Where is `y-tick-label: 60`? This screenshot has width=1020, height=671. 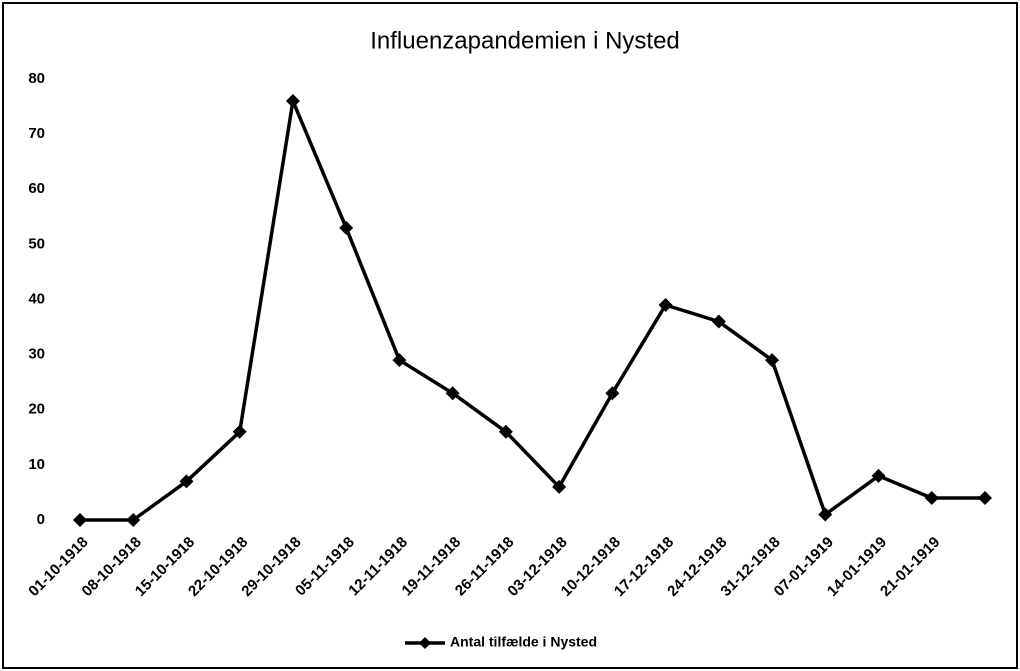 y-tick-label: 60 is located at coordinates (36, 188).